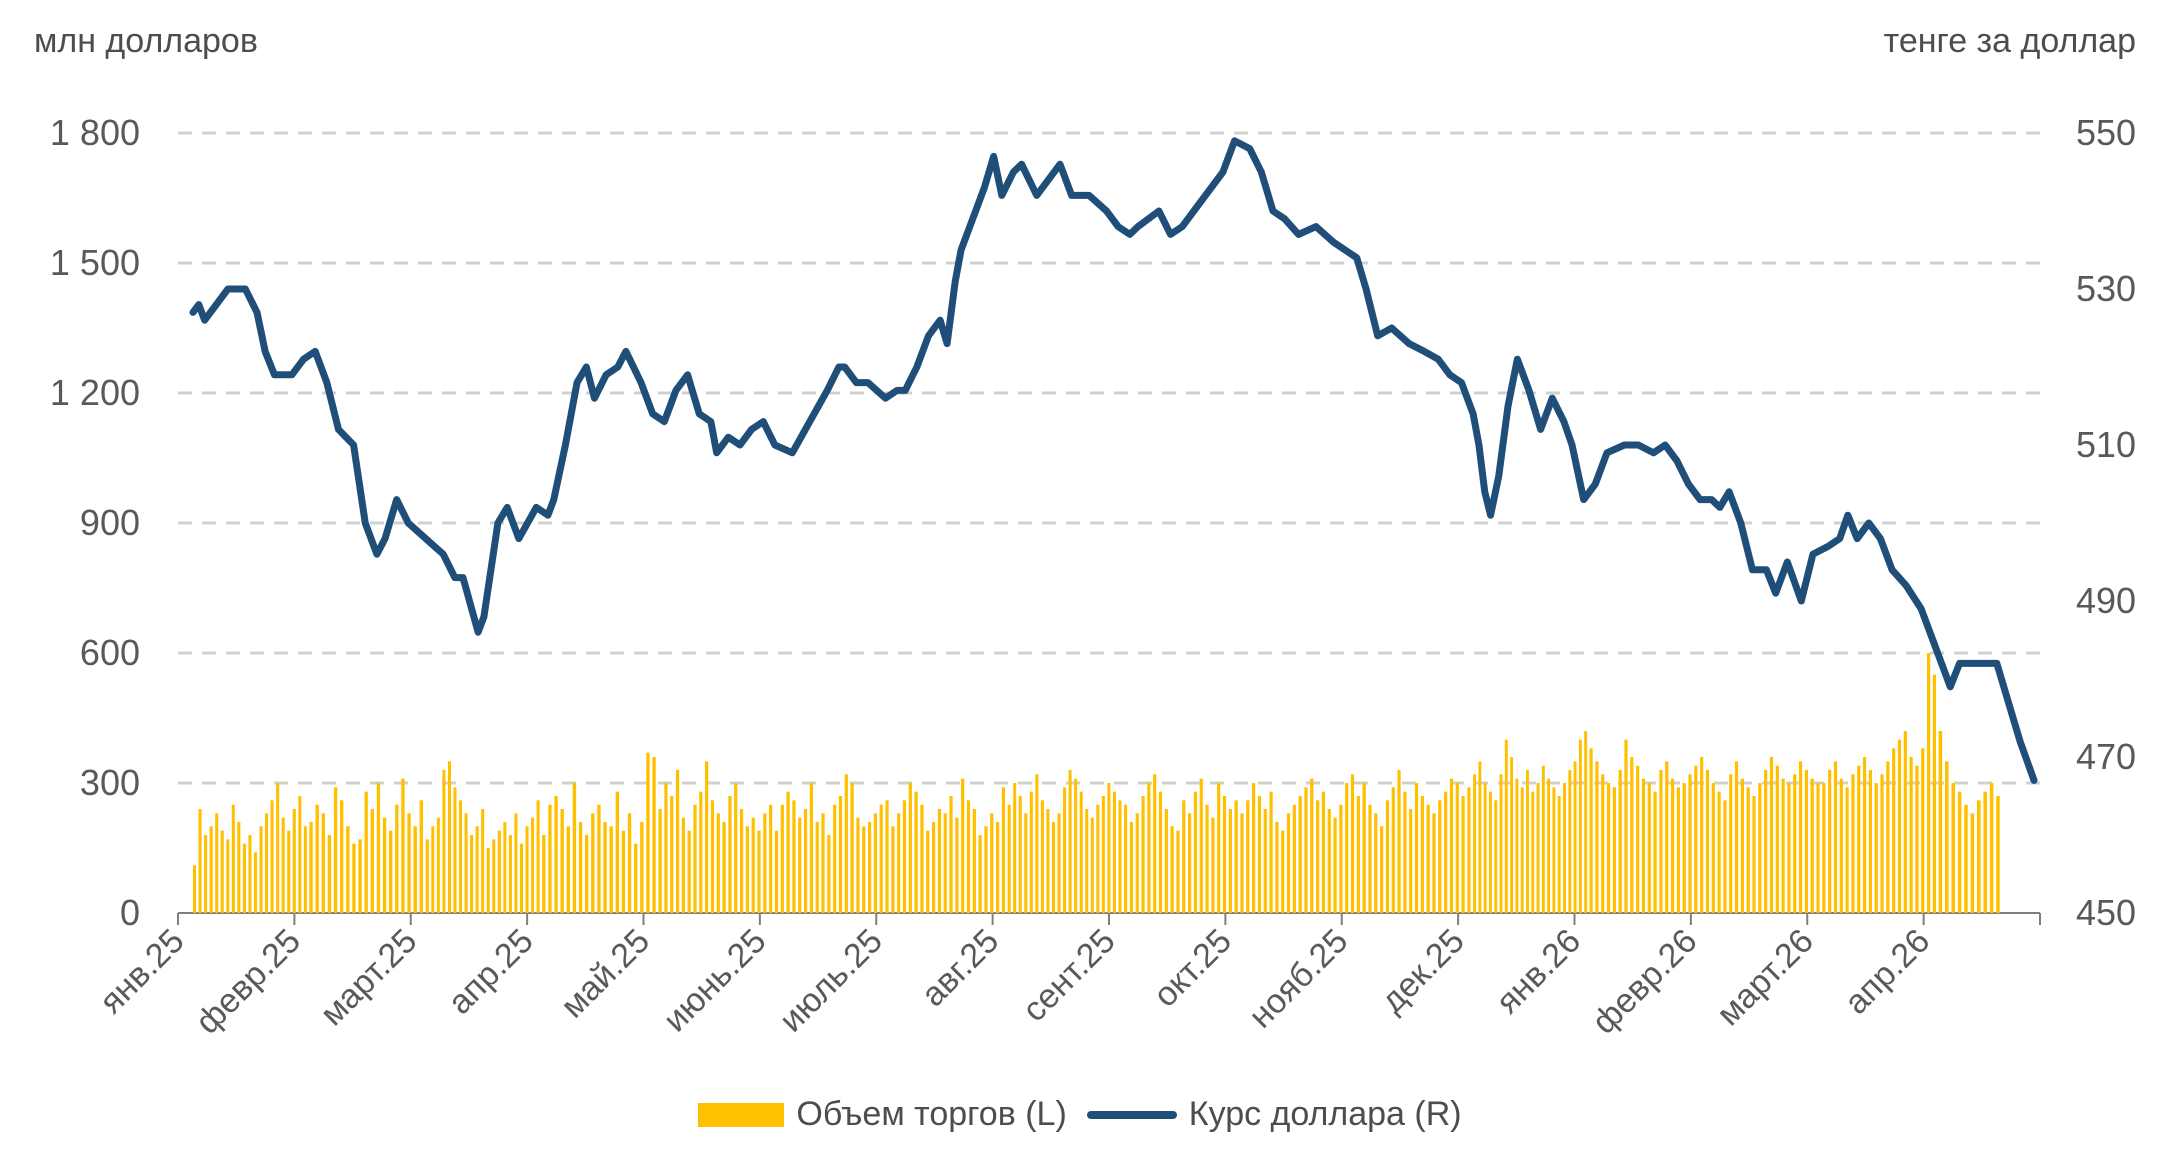  I want to click on y-left-tick-label: 0, so click(130, 912).